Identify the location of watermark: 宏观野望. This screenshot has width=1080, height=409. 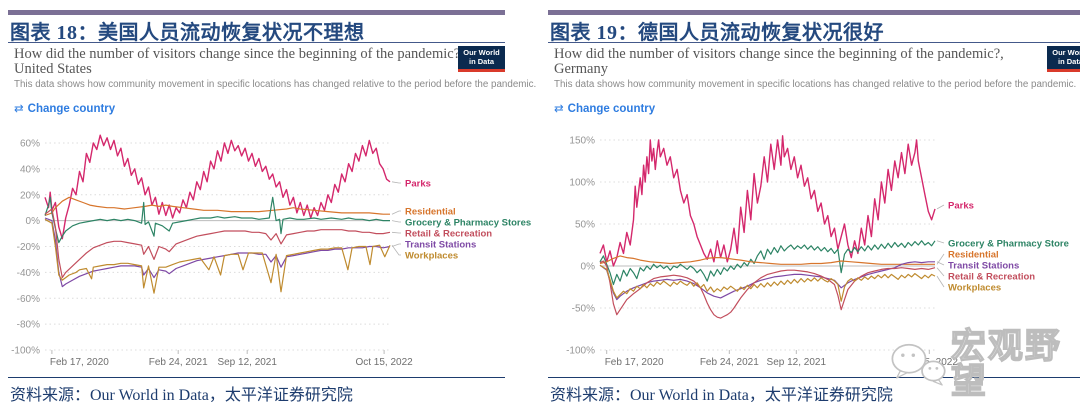
(984, 364).